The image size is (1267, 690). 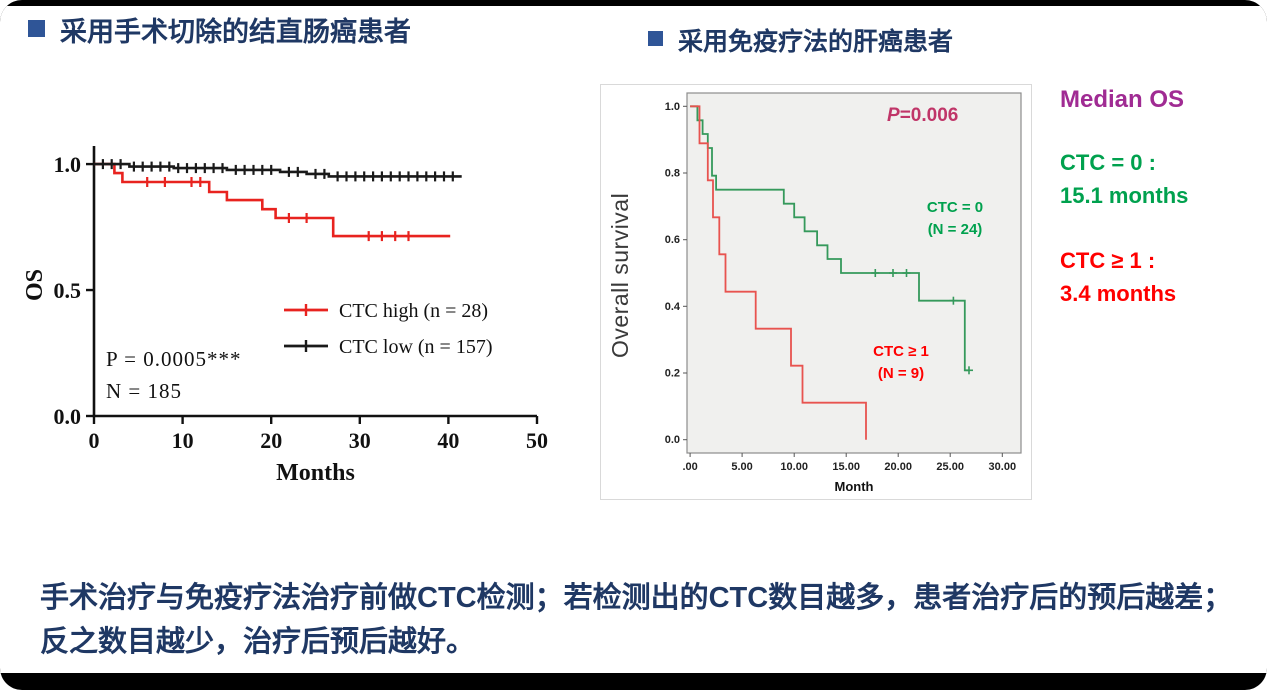 I want to click on svg-text: CTC low (n = 157), so click(x=416, y=347).